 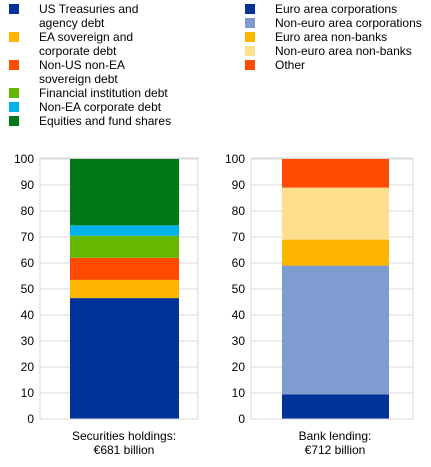 What do you see at coordinates (124, 450) in the screenshot?
I see `x-category-label-0-line-1: €681 billion` at bounding box center [124, 450].